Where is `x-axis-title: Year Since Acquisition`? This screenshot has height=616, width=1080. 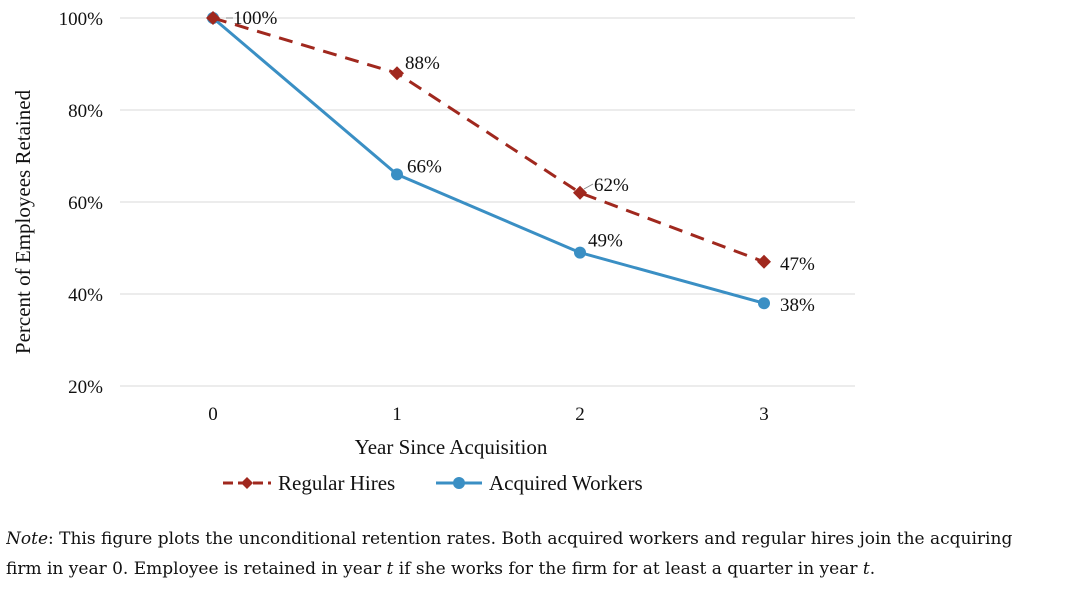 x-axis-title: Year Since Acquisition is located at coordinates (451, 447).